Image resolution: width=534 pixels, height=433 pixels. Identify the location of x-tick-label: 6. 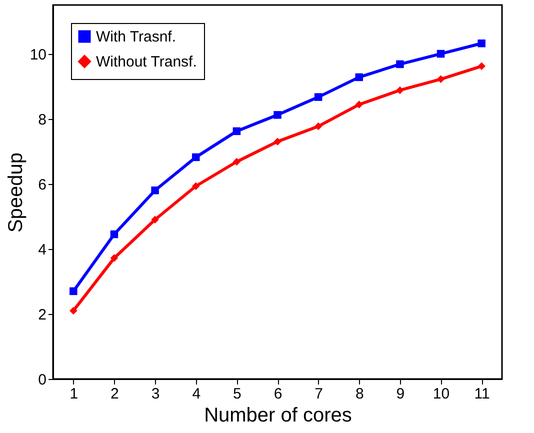
(278, 394).